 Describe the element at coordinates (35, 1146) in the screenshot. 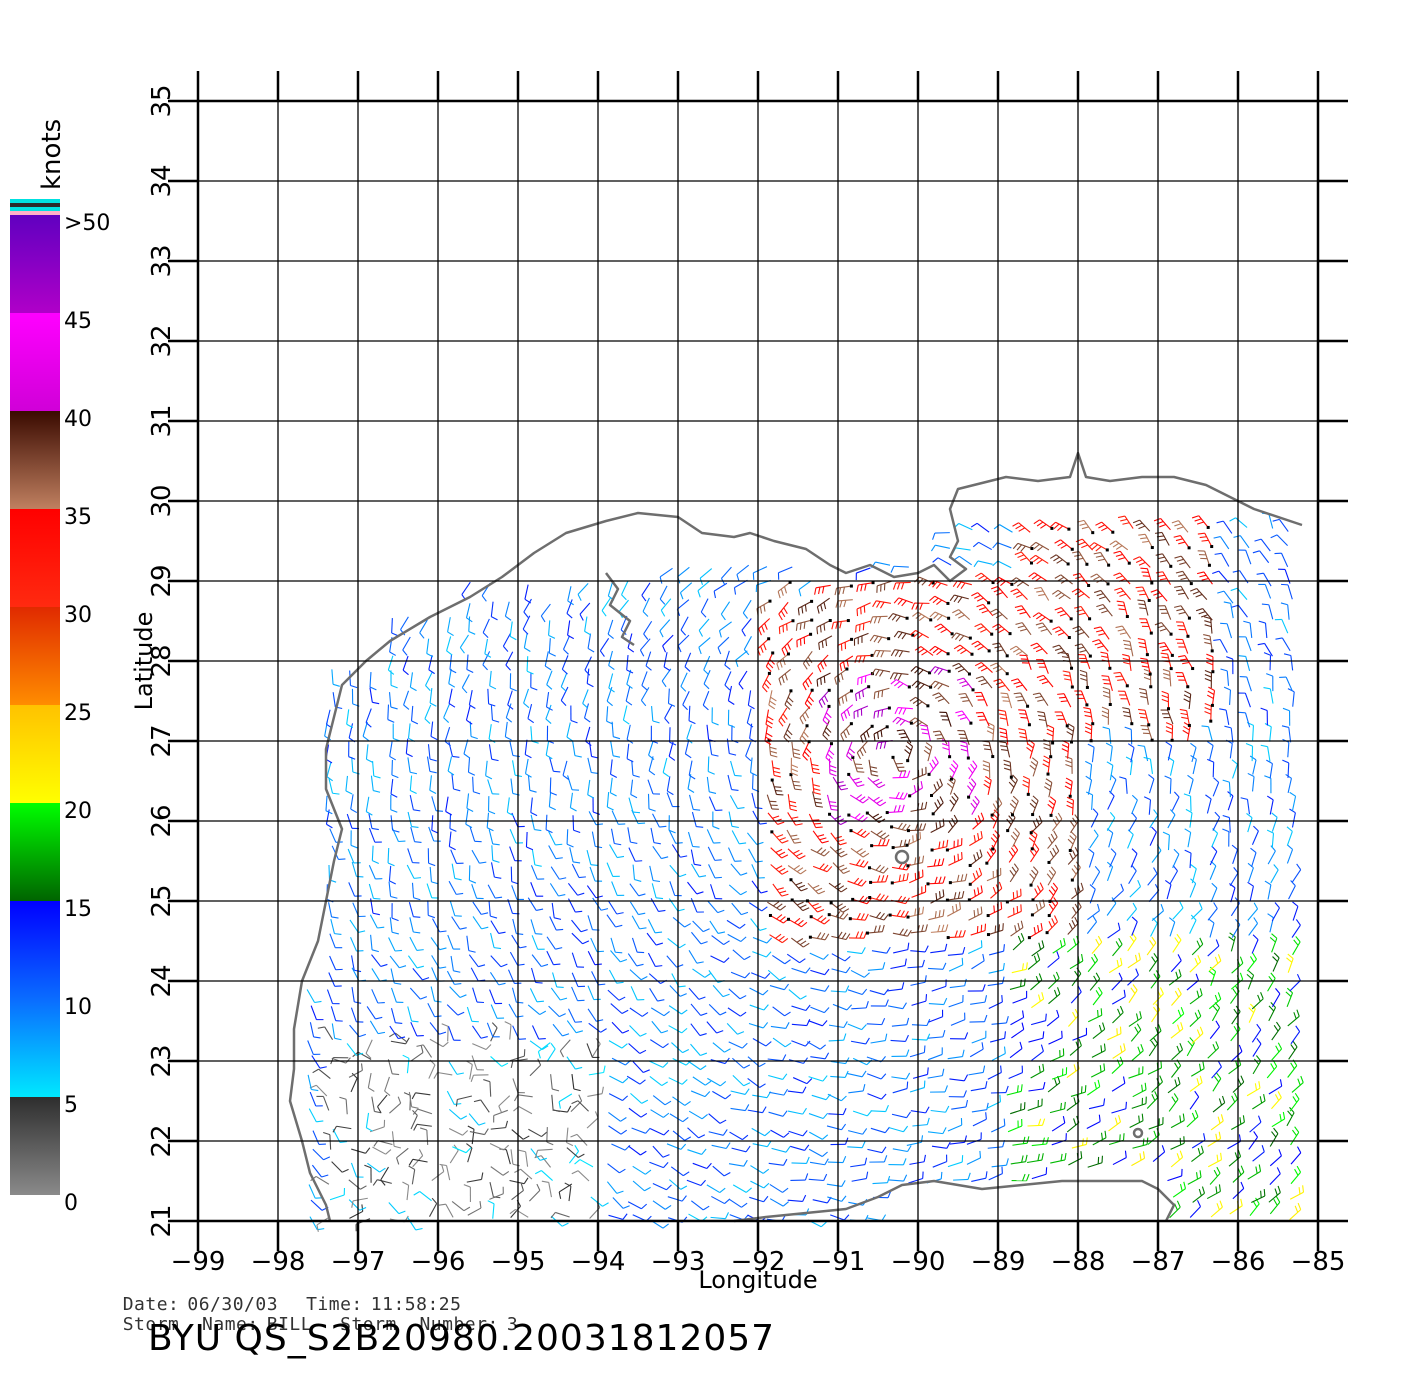

I see `colorbar-segment` at that location.